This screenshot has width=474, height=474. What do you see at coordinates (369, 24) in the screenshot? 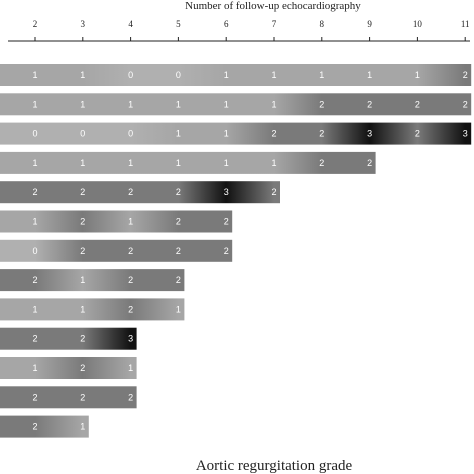
I see `x-tick-label: 9` at bounding box center [369, 24].